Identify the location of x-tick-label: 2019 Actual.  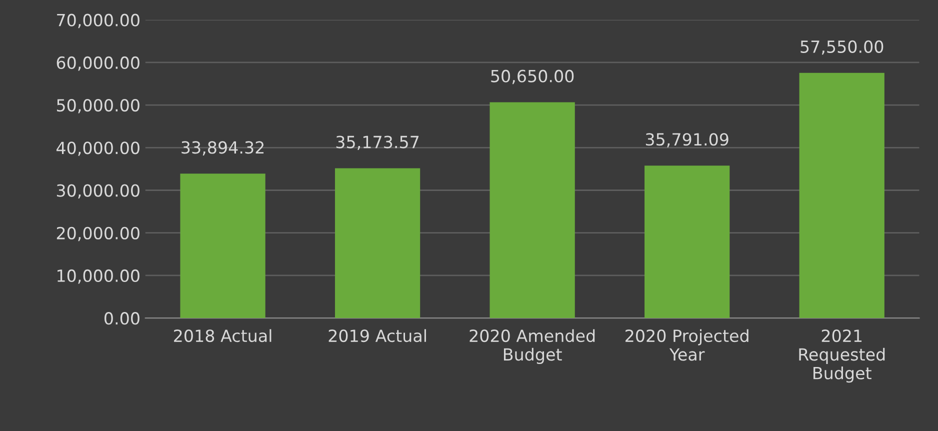
(377, 335).